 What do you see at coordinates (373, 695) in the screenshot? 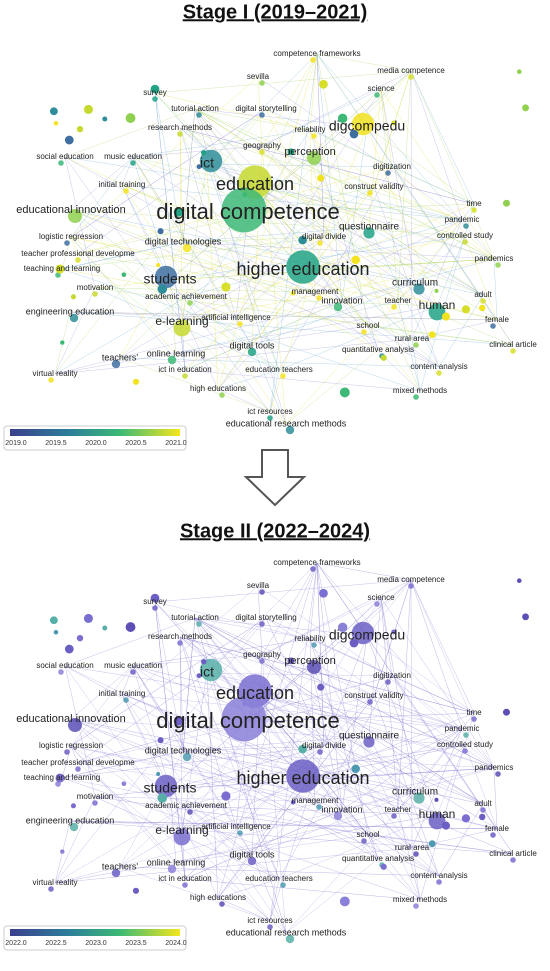
I see `node-label: construct validity` at bounding box center [373, 695].